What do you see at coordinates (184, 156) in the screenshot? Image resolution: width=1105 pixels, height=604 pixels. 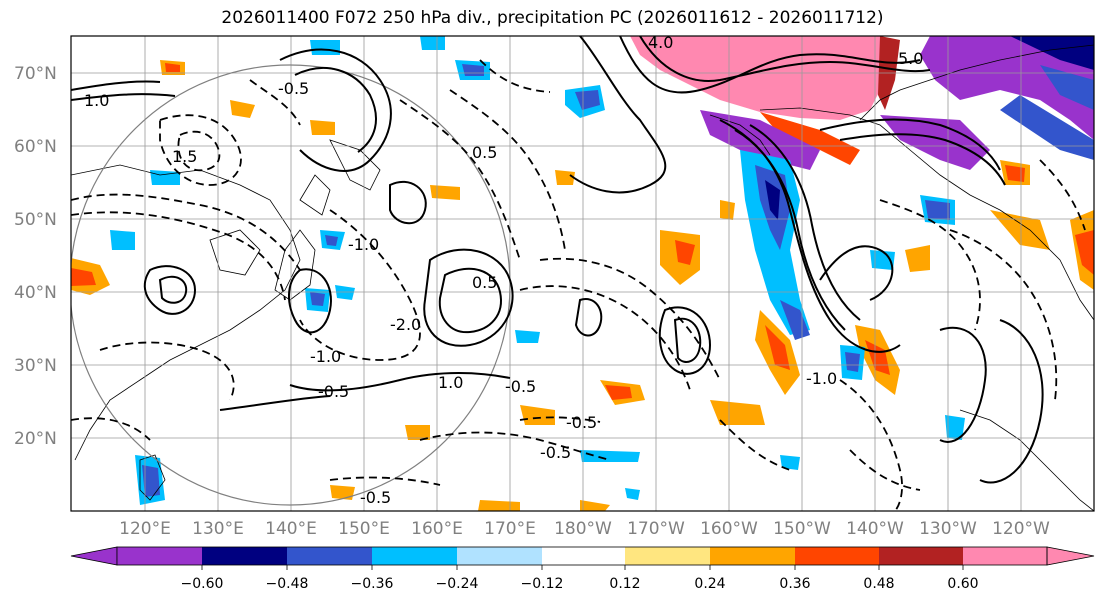 I see `contour-label: 1.5` at bounding box center [184, 156].